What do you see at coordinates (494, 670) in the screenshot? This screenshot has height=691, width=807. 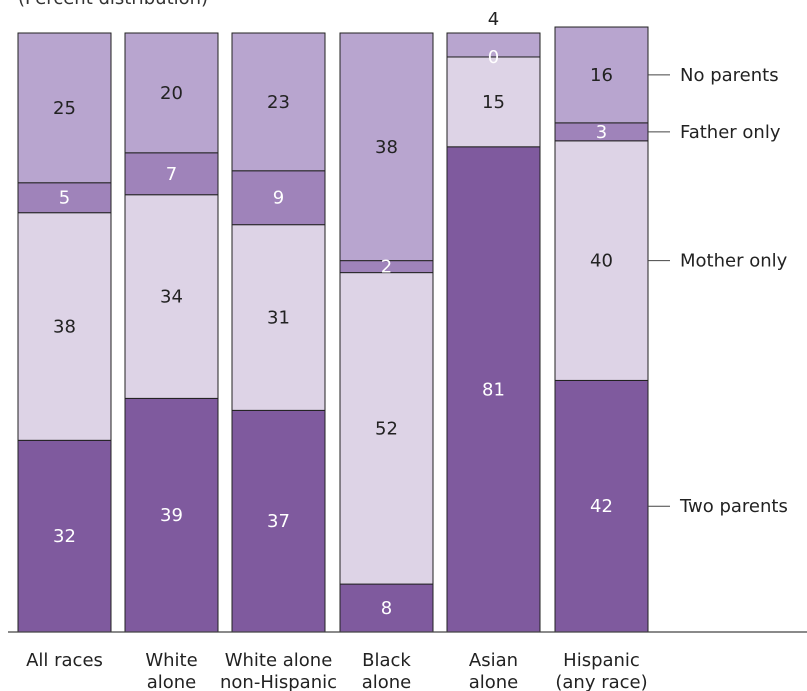 I see `category-label-5: Asian alone` at bounding box center [494, 670].